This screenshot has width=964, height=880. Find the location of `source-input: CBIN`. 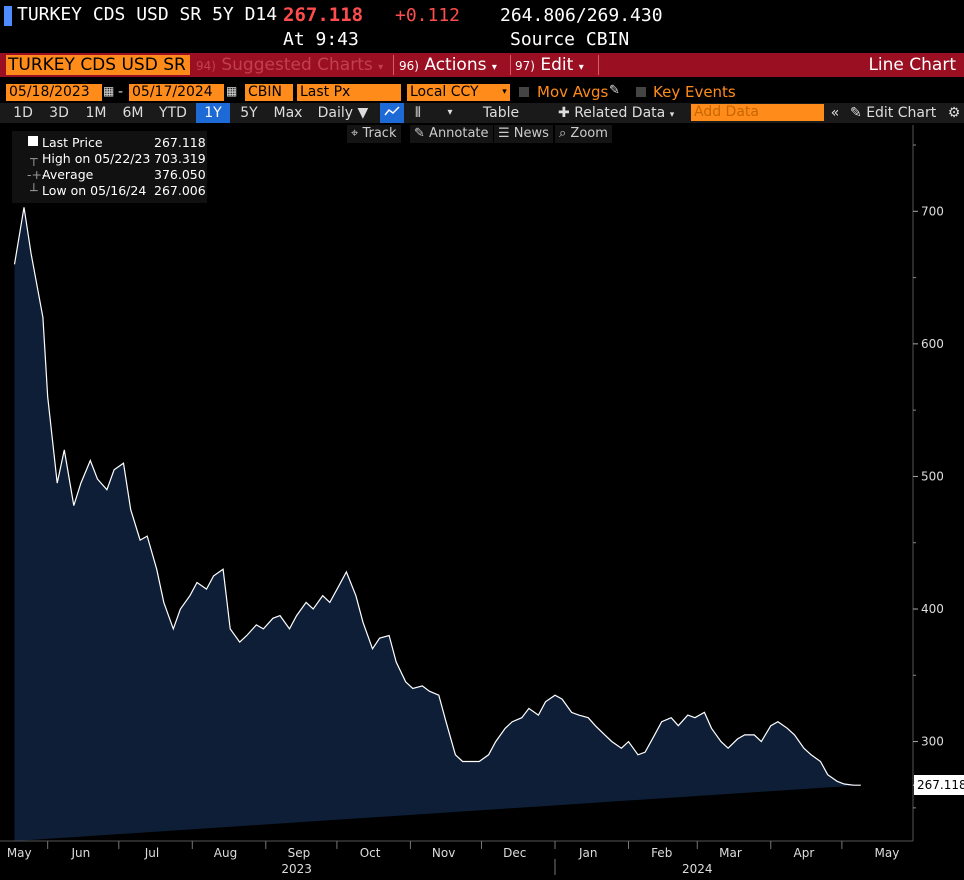

source-input: CBIN is located at coordinates (269, 92).